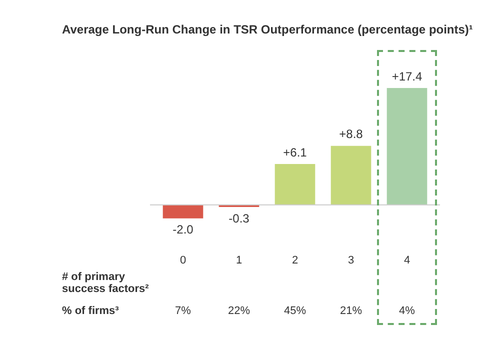  I want to click on x-tick-label: 0, so click(183, 260).